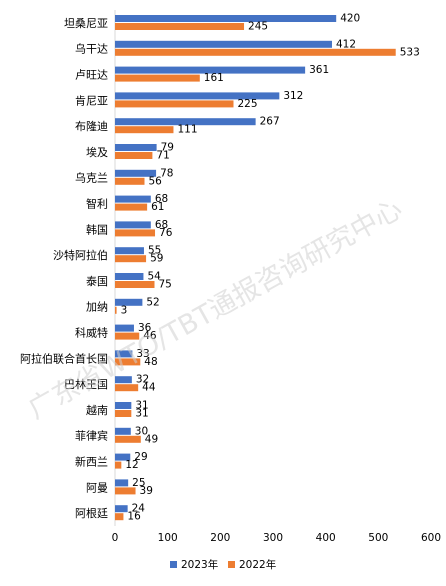  I want to click on legend-label-2023: 2023年, so click(199, 564).